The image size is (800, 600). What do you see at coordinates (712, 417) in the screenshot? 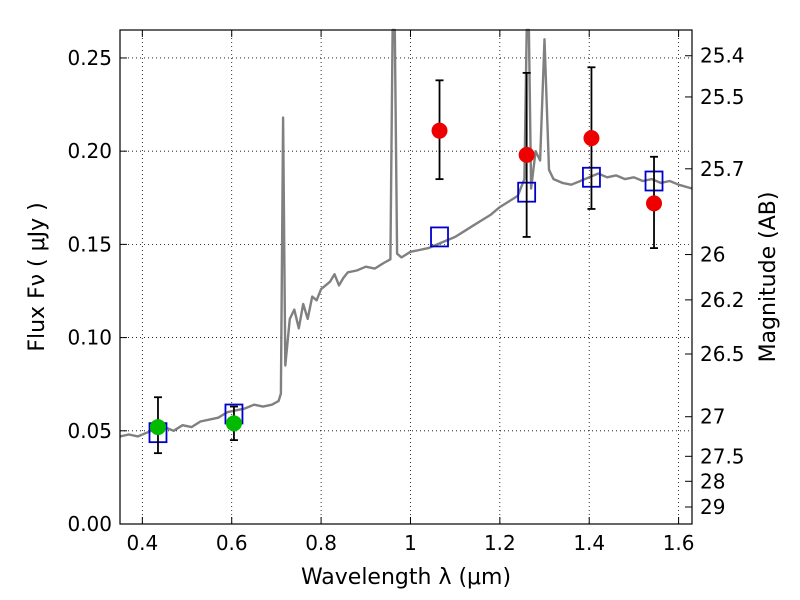
I see `right-tick-label: 27` at bounding box center [712, 417].